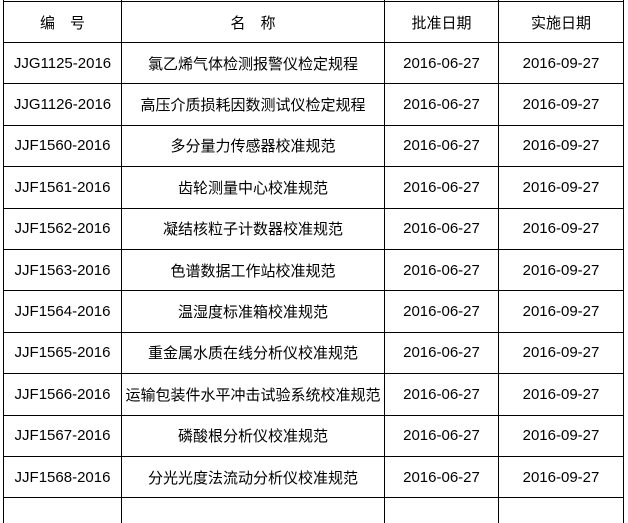 Image resolution: width=628 pixels, height=523 pixels. Describe the element at coordinates (441, 22) in the screenshot. I see `header-approval-date: 批准日期` at that location.